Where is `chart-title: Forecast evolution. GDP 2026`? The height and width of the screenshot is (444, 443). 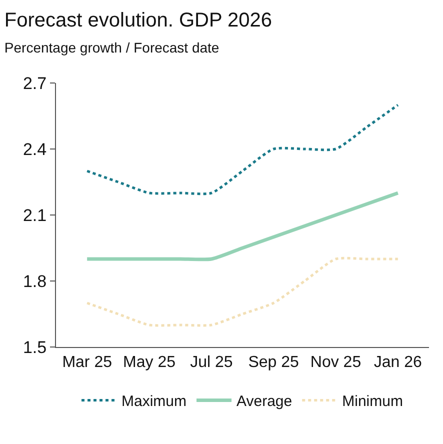 chart-title: Forecast evolution. GDP 2026 is located at coordinates (138, 21).